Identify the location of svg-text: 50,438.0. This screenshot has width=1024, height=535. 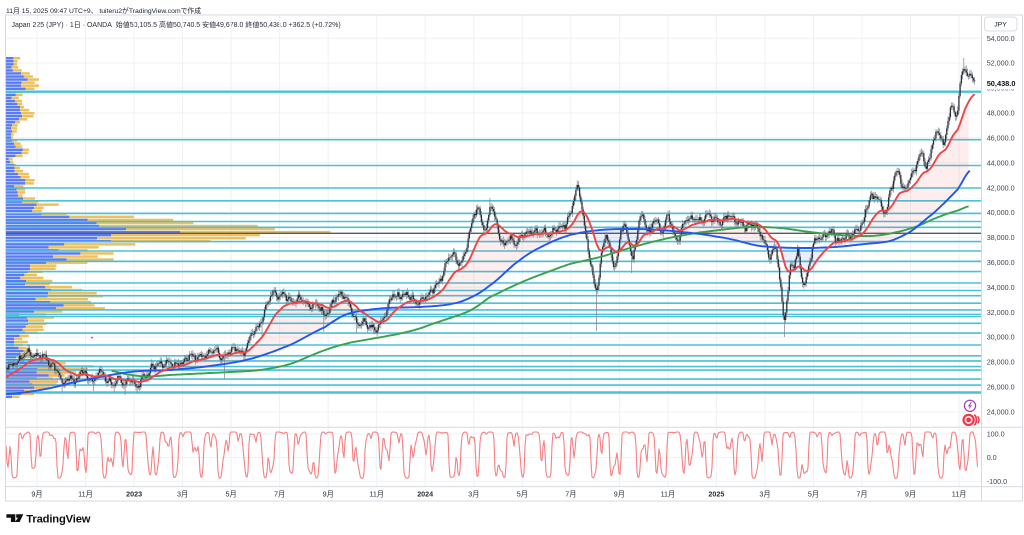
(1001, 83).